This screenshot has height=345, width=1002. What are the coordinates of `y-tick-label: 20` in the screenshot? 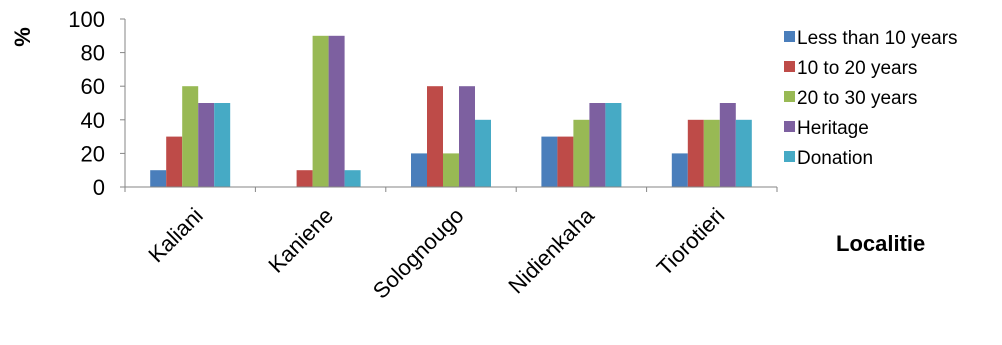 It's located at (93, 153).